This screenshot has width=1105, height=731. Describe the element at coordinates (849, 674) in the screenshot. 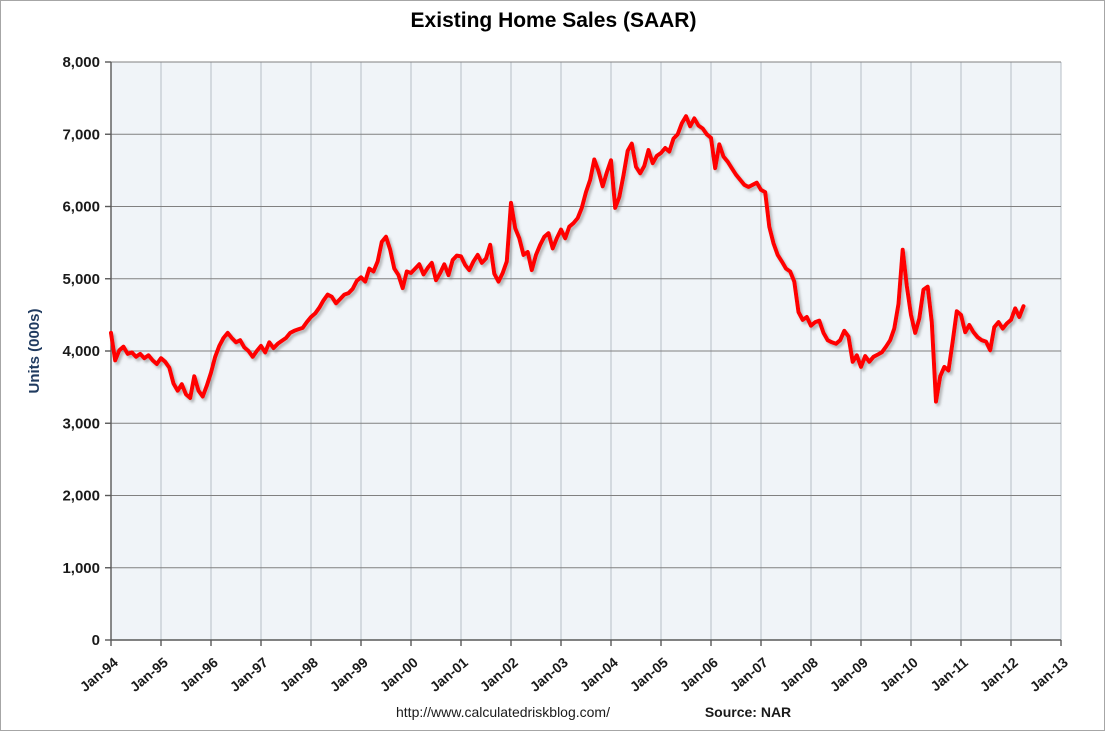

I see `x-tick-label: Jan-09` at that location.